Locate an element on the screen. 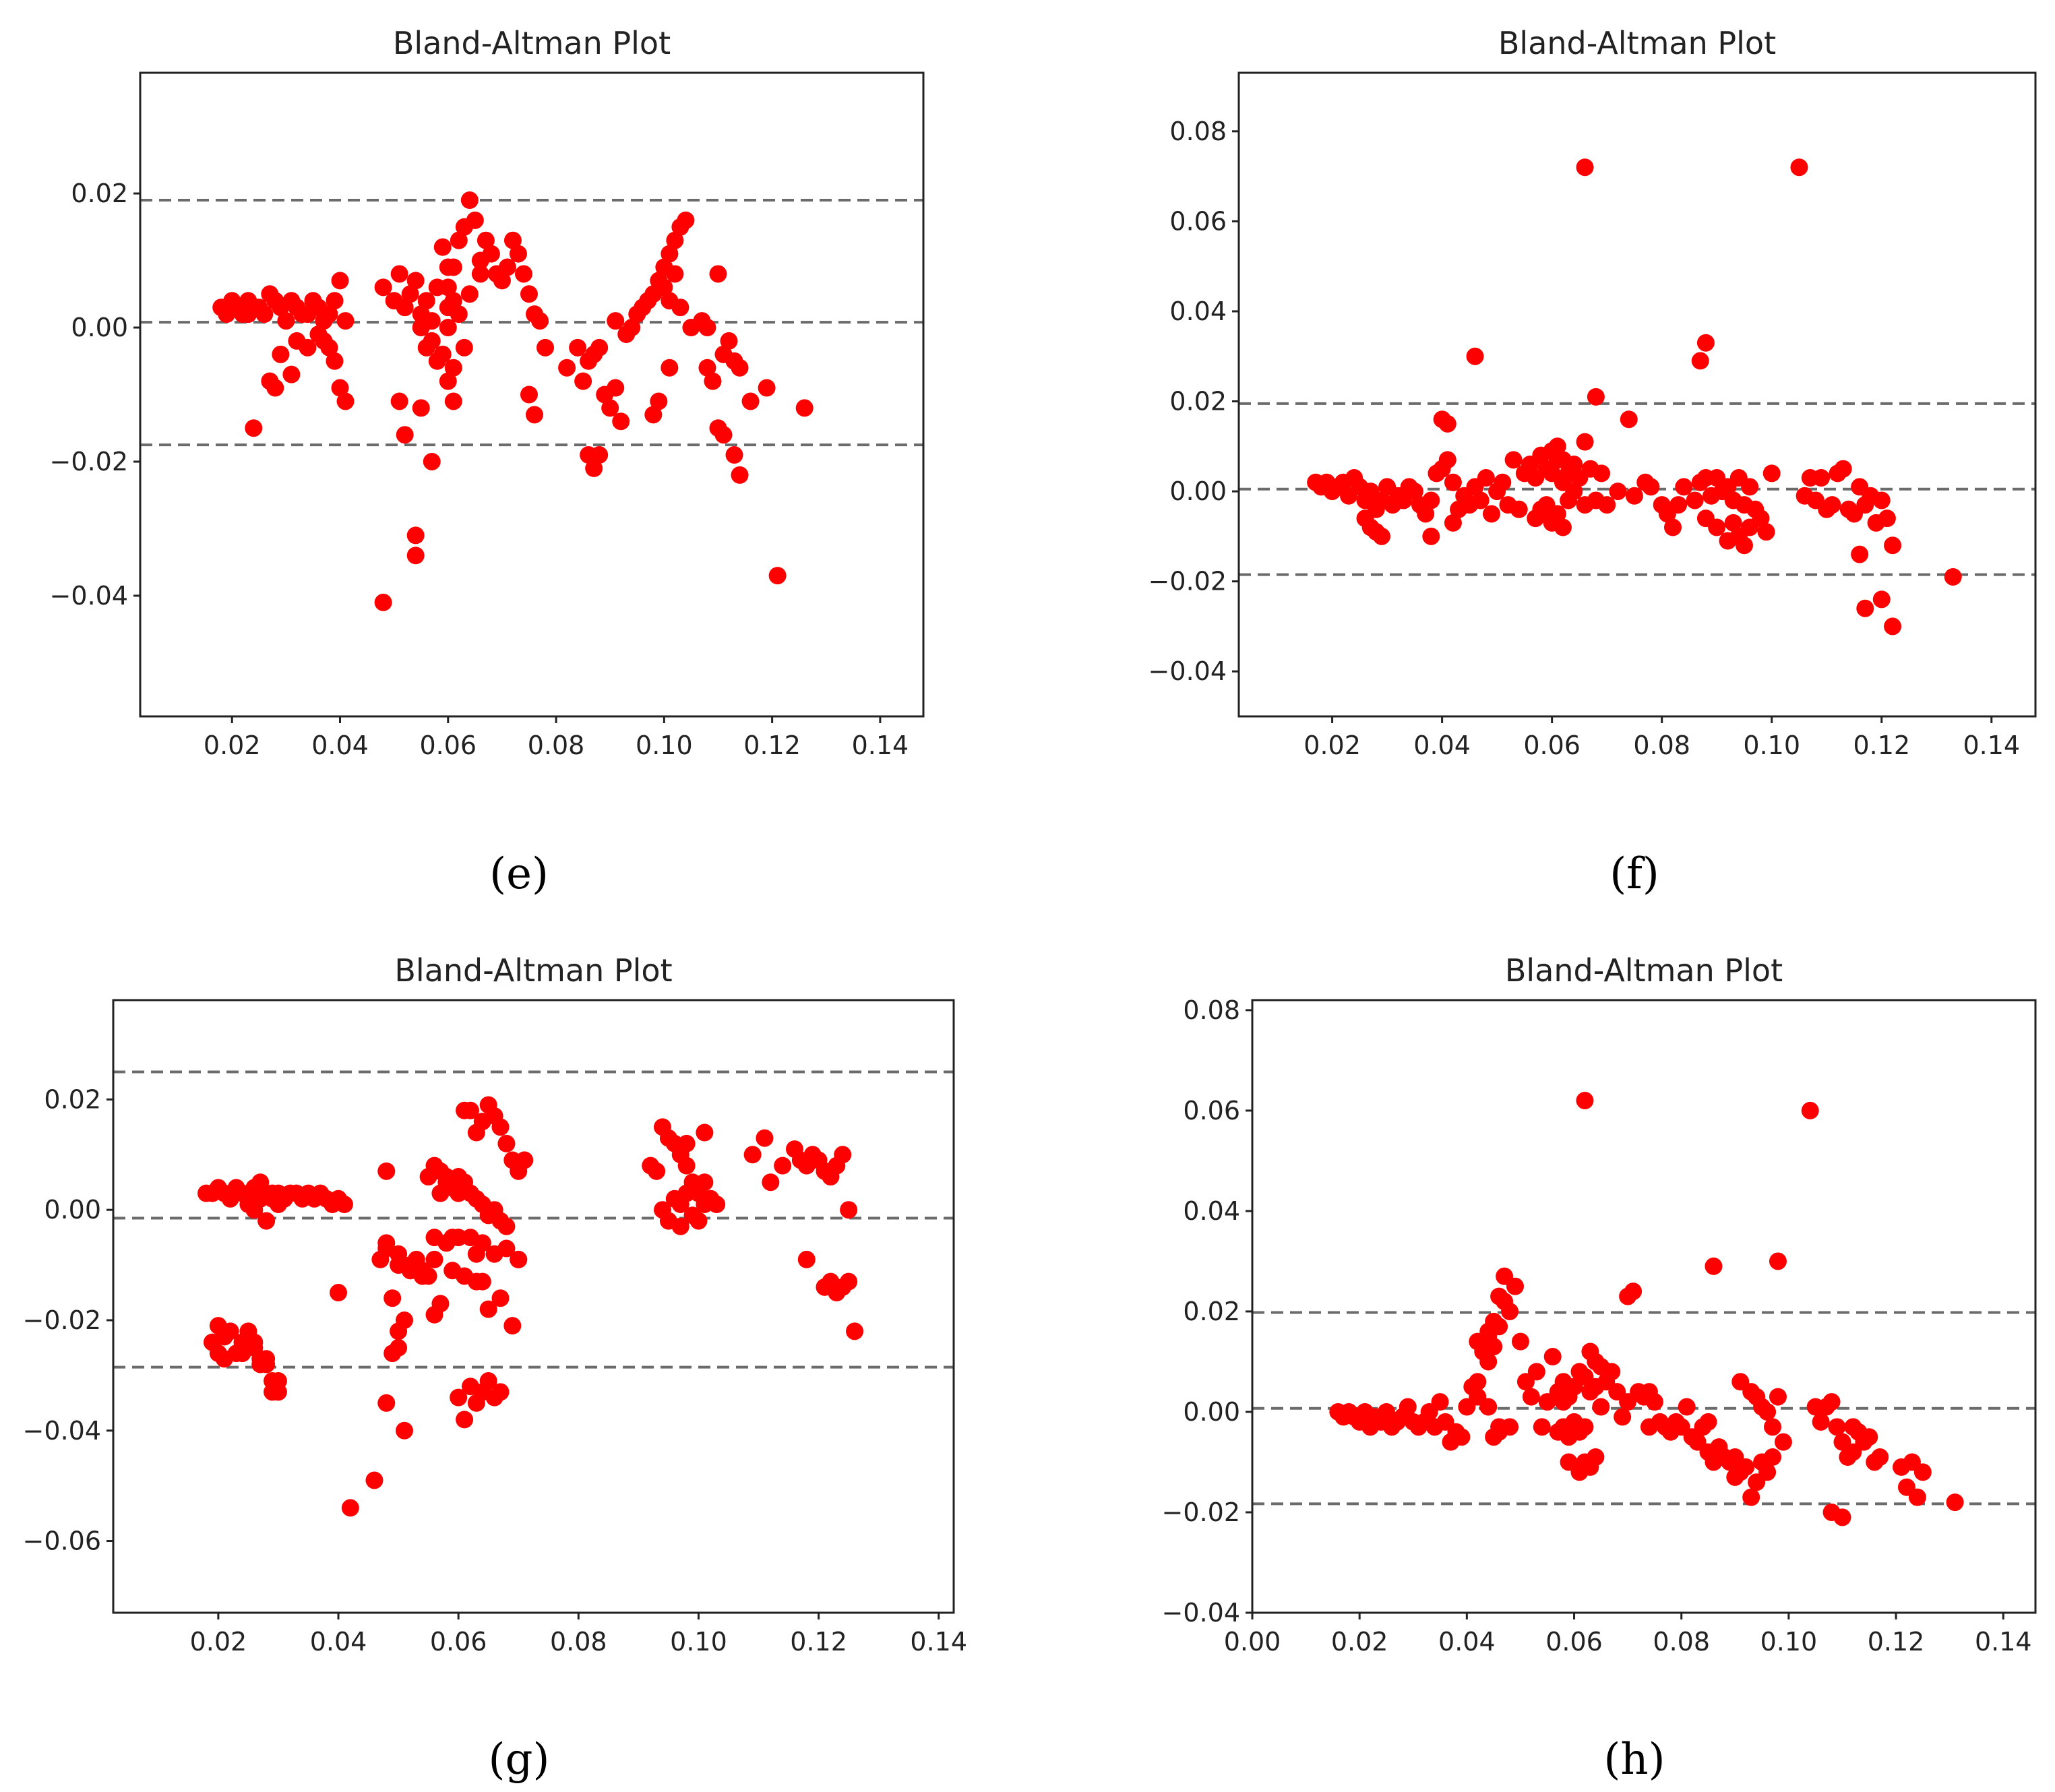 This screenshot has width=2055, height=1792. x-tick-label: 0.06 is located at coordinates (1552, 745).